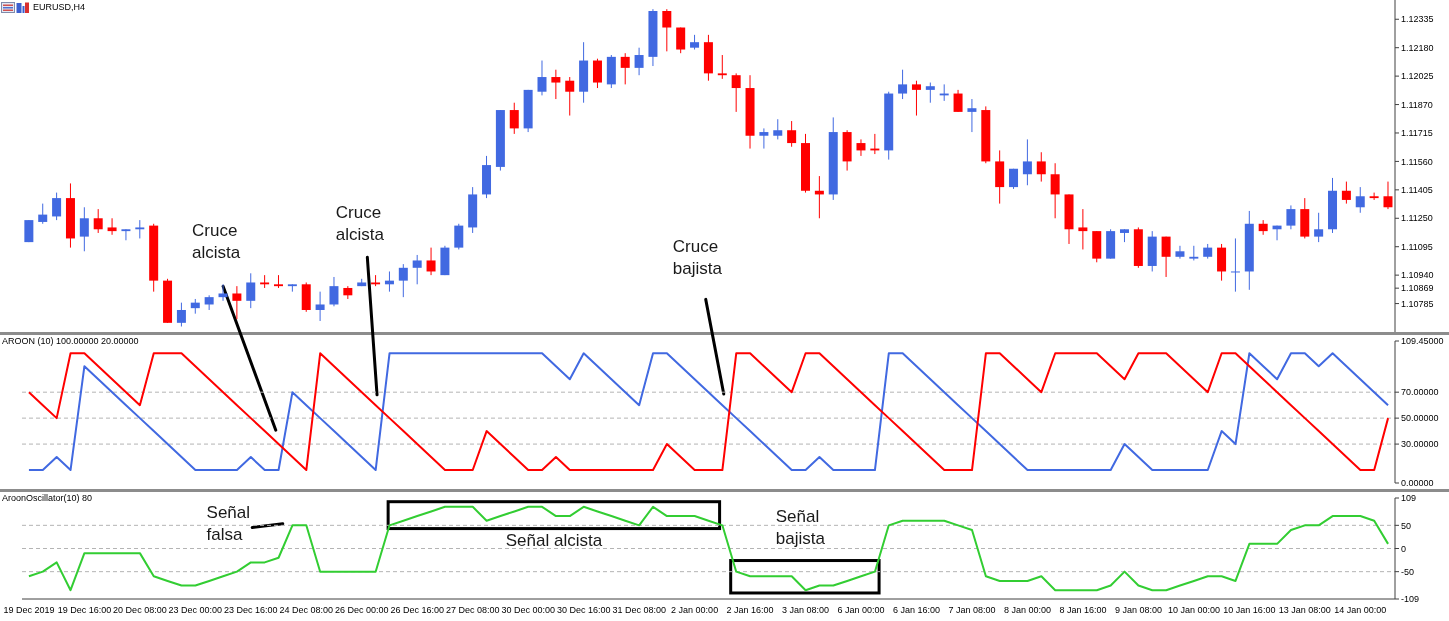 This screenshot has width=1449, height=621. What do you see at coordinates (1417, 483) in the screenshot?
I see `y-tick-label: 0.00000` at bounding box center [1417, 483].